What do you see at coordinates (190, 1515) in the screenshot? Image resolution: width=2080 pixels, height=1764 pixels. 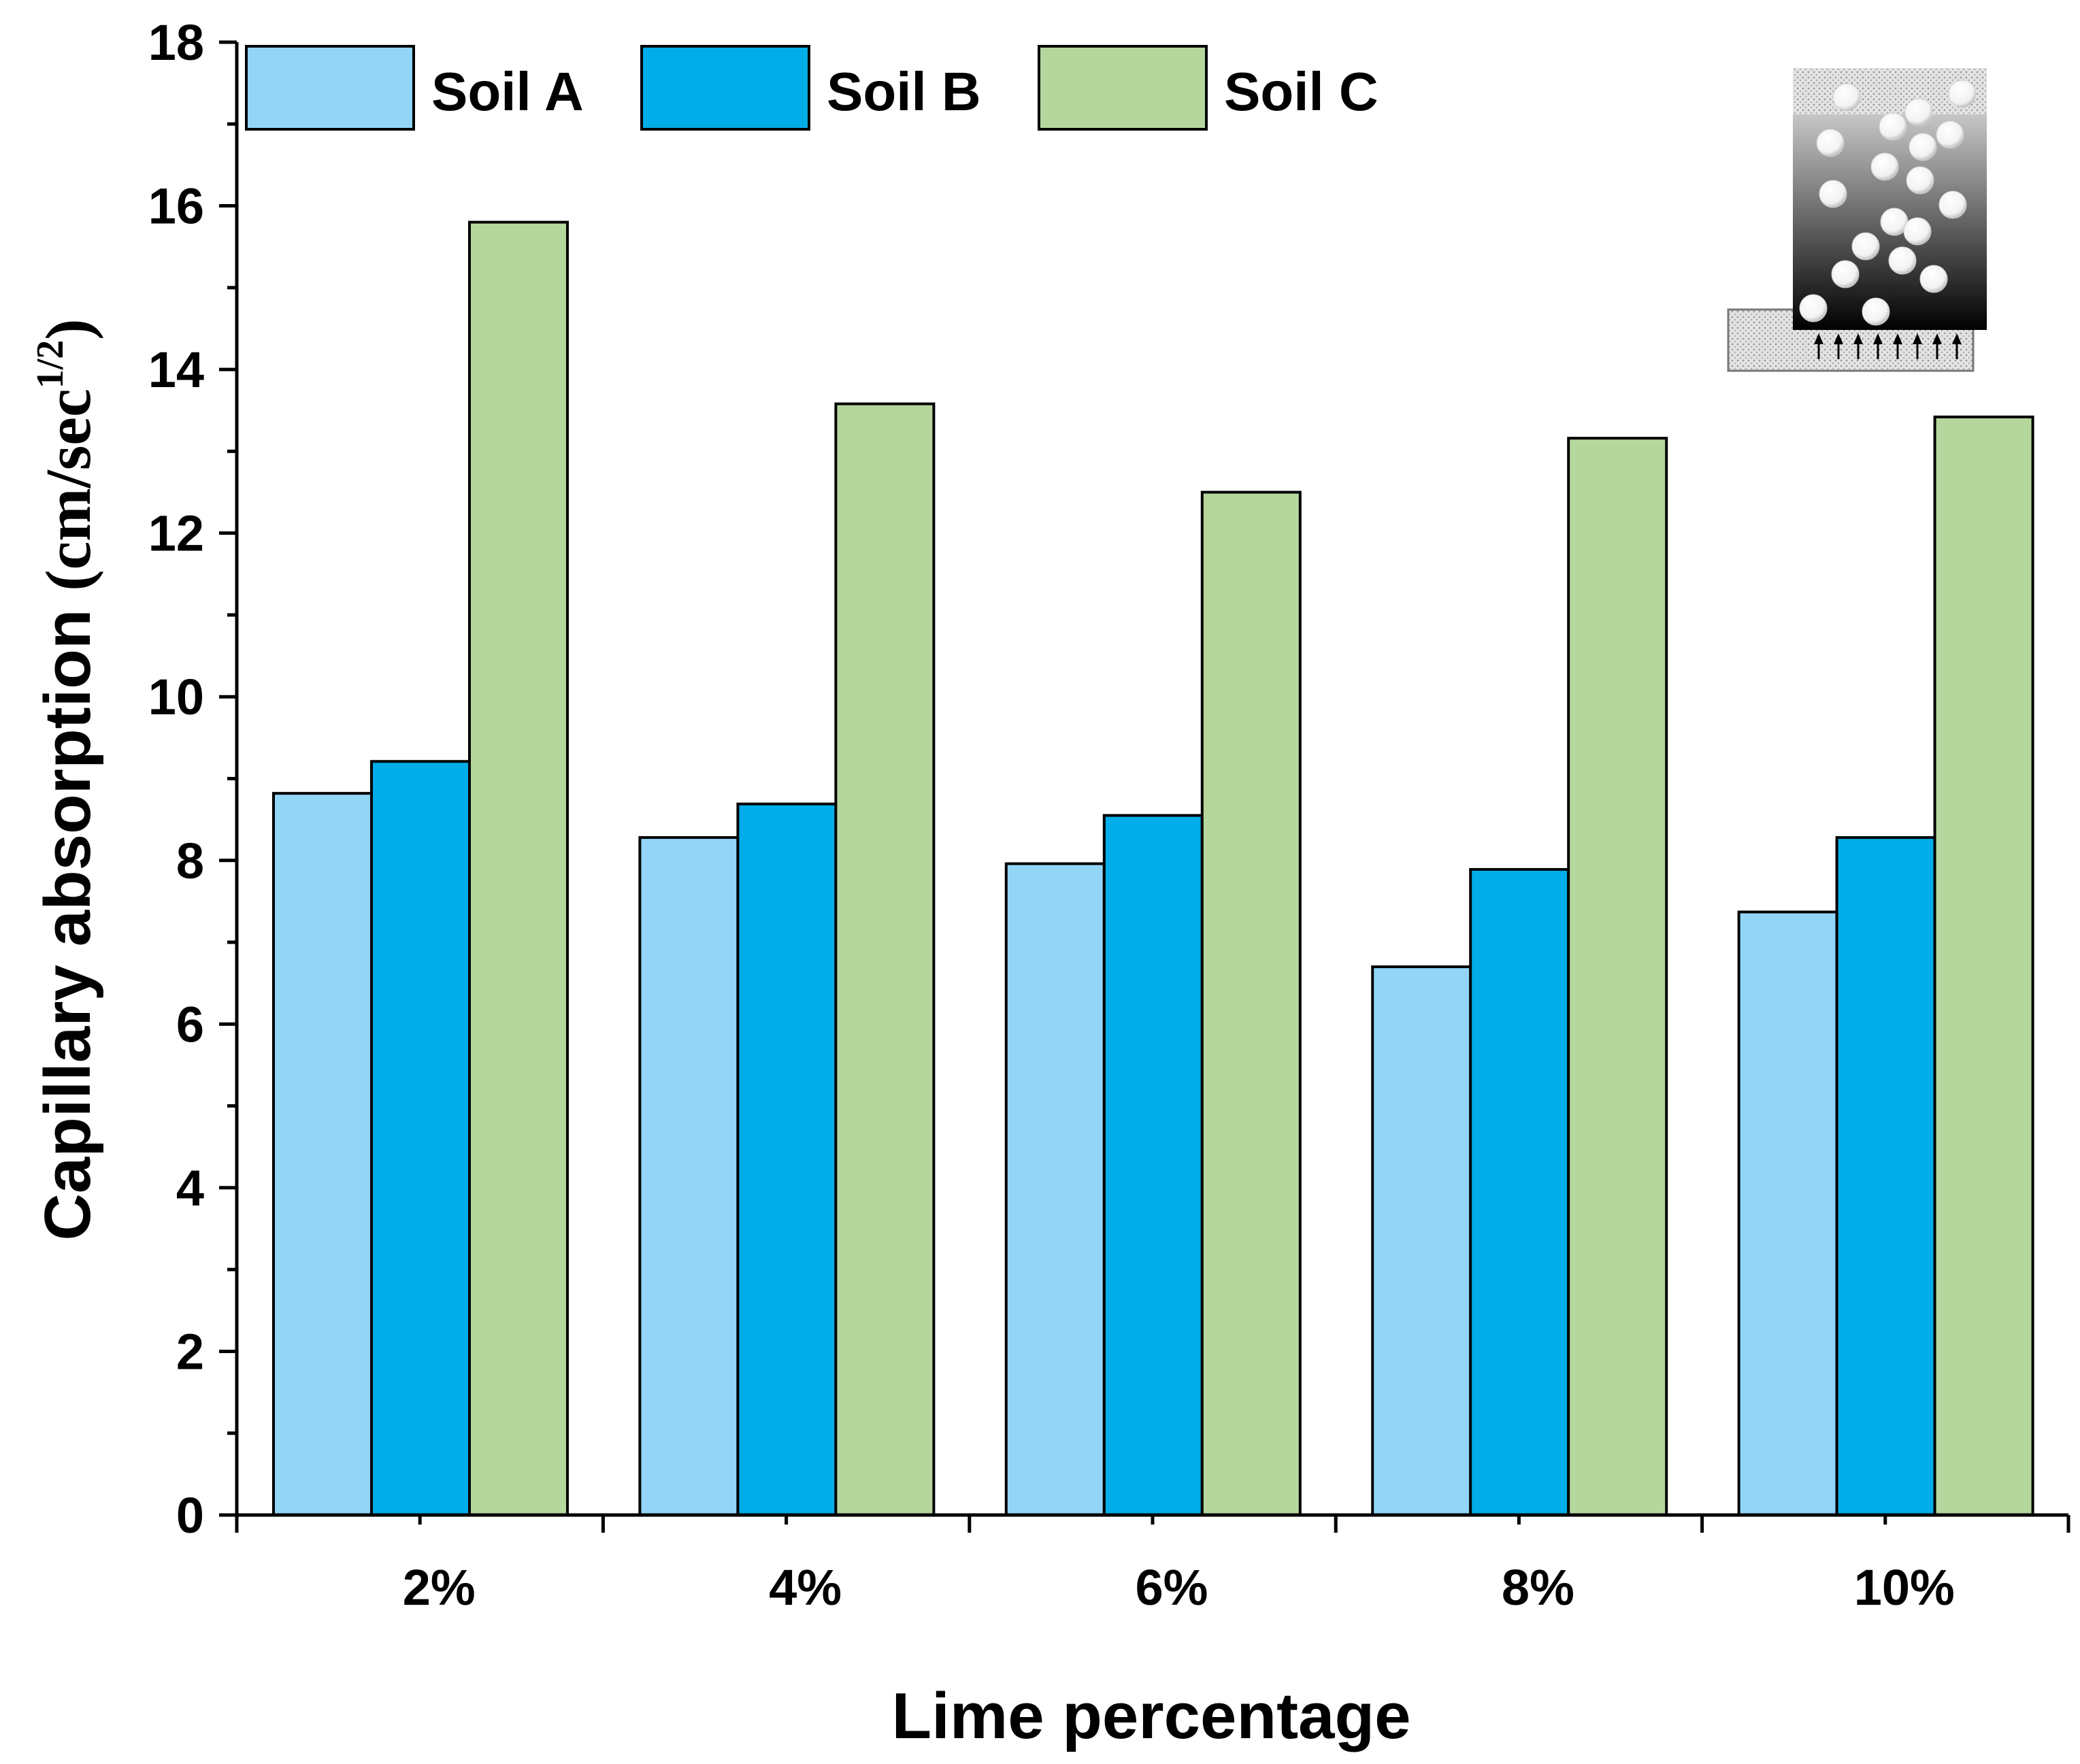 I see `y-tick-label: 0` at bounding box center [190, 1515].